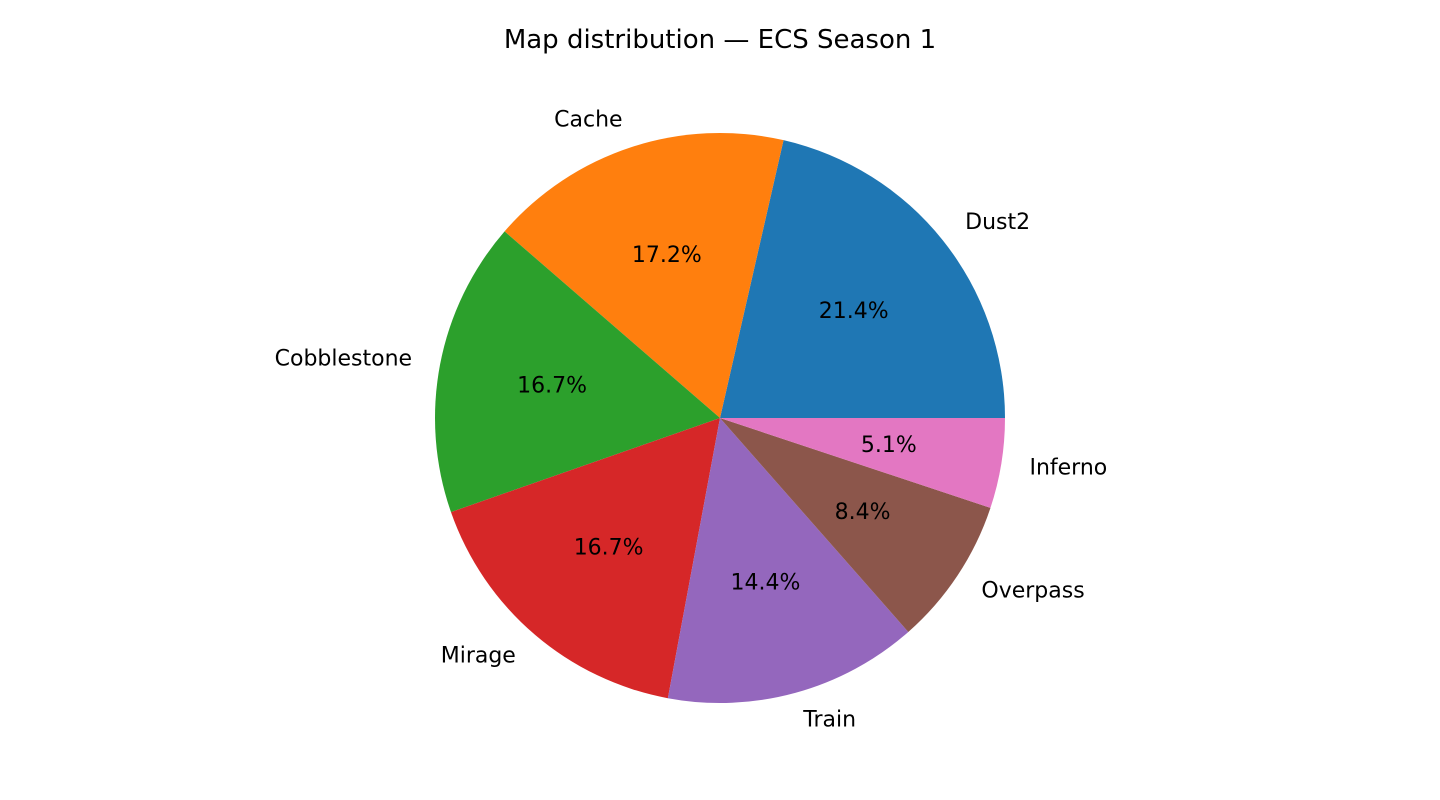  I want to click on slice-percent-label: 8.4%, so click(863, 512).